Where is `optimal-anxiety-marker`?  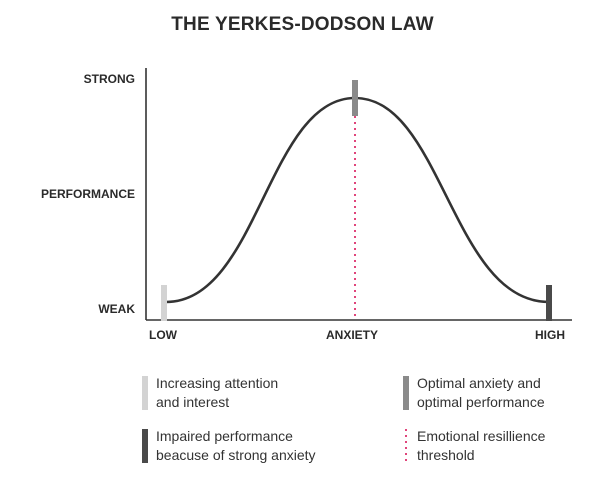
optimal-anxiety-marker is located at coordinates (355, 98).